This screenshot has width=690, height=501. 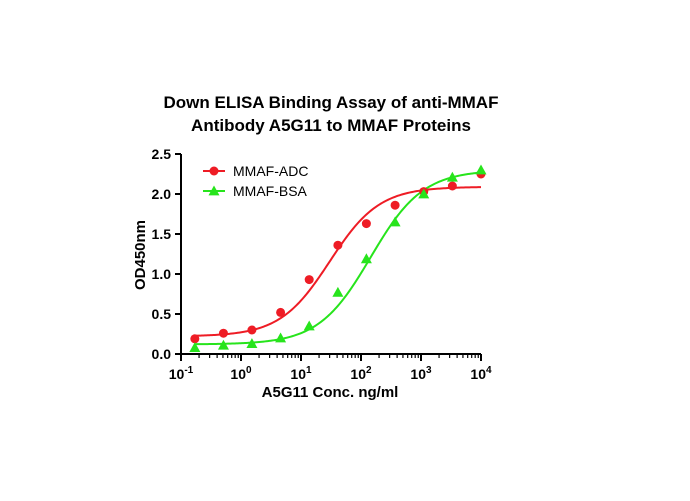 What do you see at coordinates (162, 354) in the screenshot?
I see `y-tick-label: 0.0` at bounding box center [162, 354].